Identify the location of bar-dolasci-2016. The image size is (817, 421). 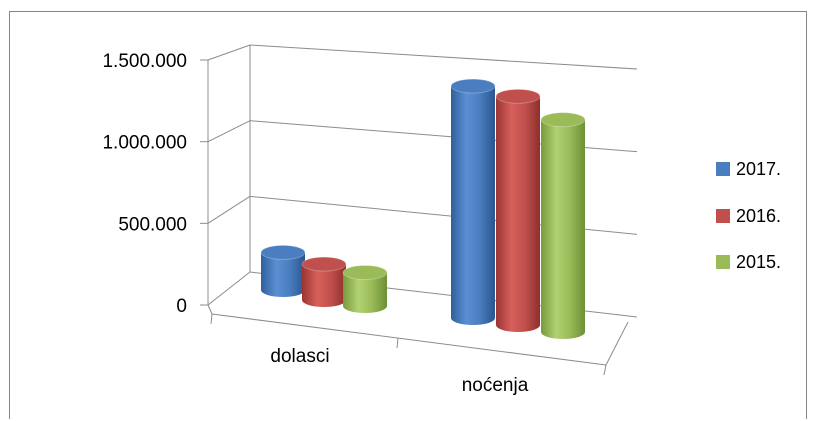
(324, 281).